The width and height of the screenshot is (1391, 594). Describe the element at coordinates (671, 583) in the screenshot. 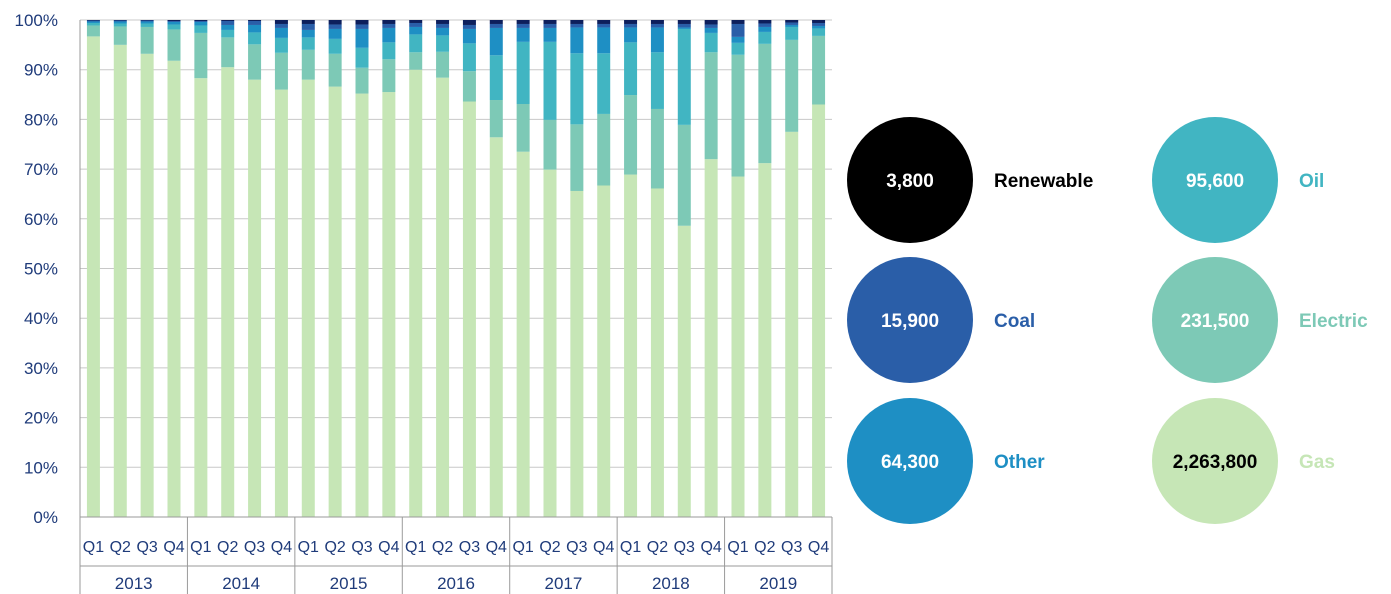

I see `year-label: 2018` at that location.